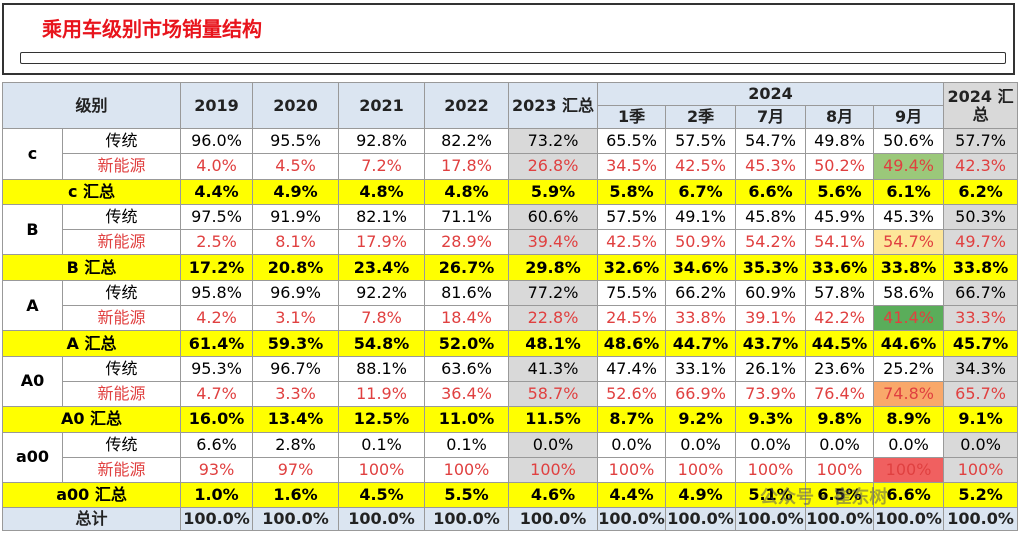 The height and width of the screenshot is (537, 1021). I want to click on table-cell: 2019, so click(217, 105).